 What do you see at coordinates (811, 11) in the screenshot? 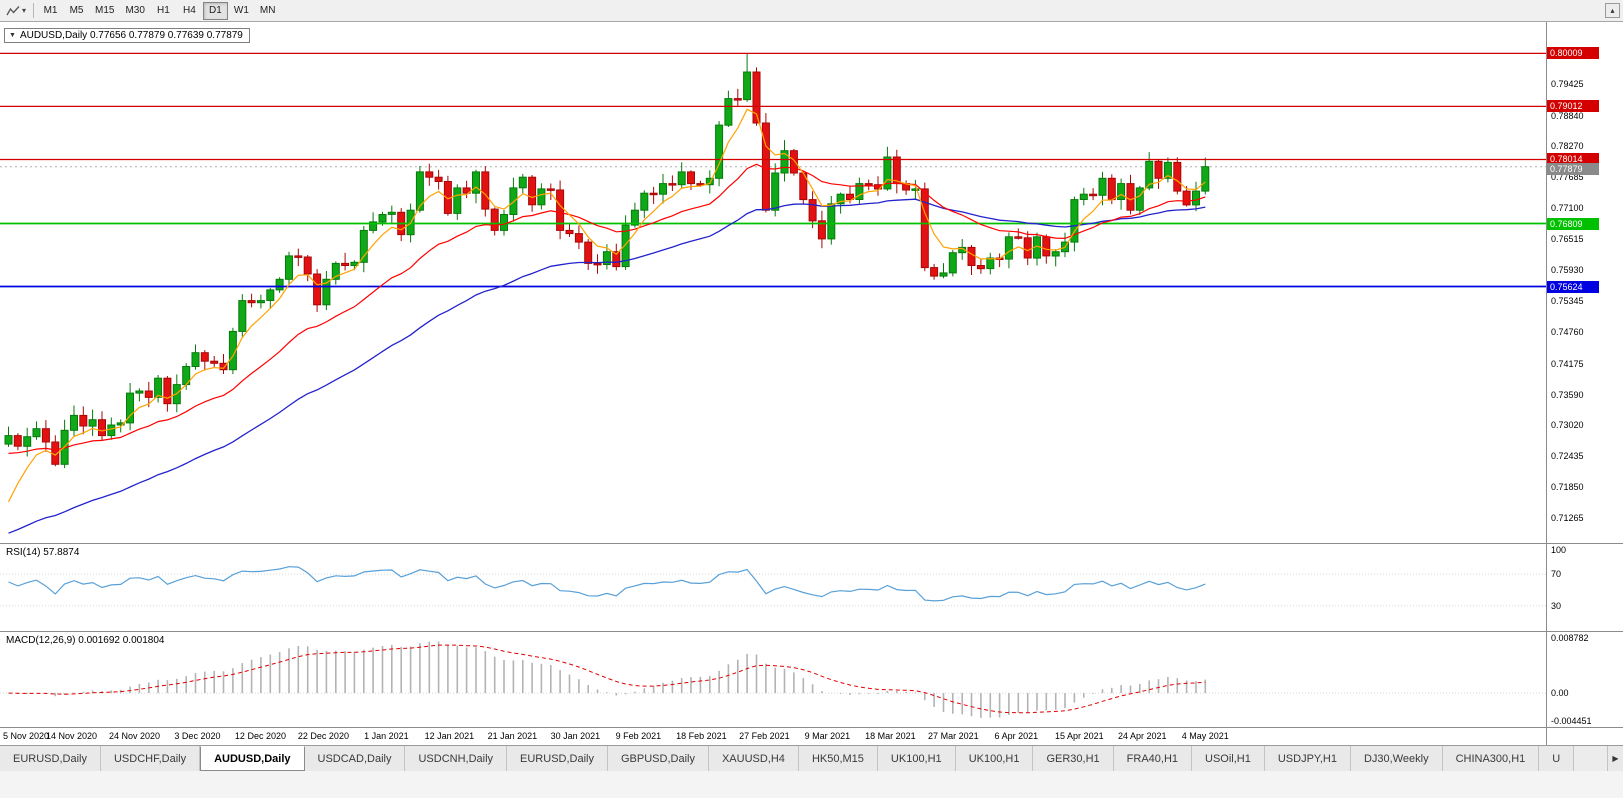
I see `toolbar: ▾ M1 M5 M15 M30 H1 H4 D1 W1 MN ▴` at bounding box center [811, 11].